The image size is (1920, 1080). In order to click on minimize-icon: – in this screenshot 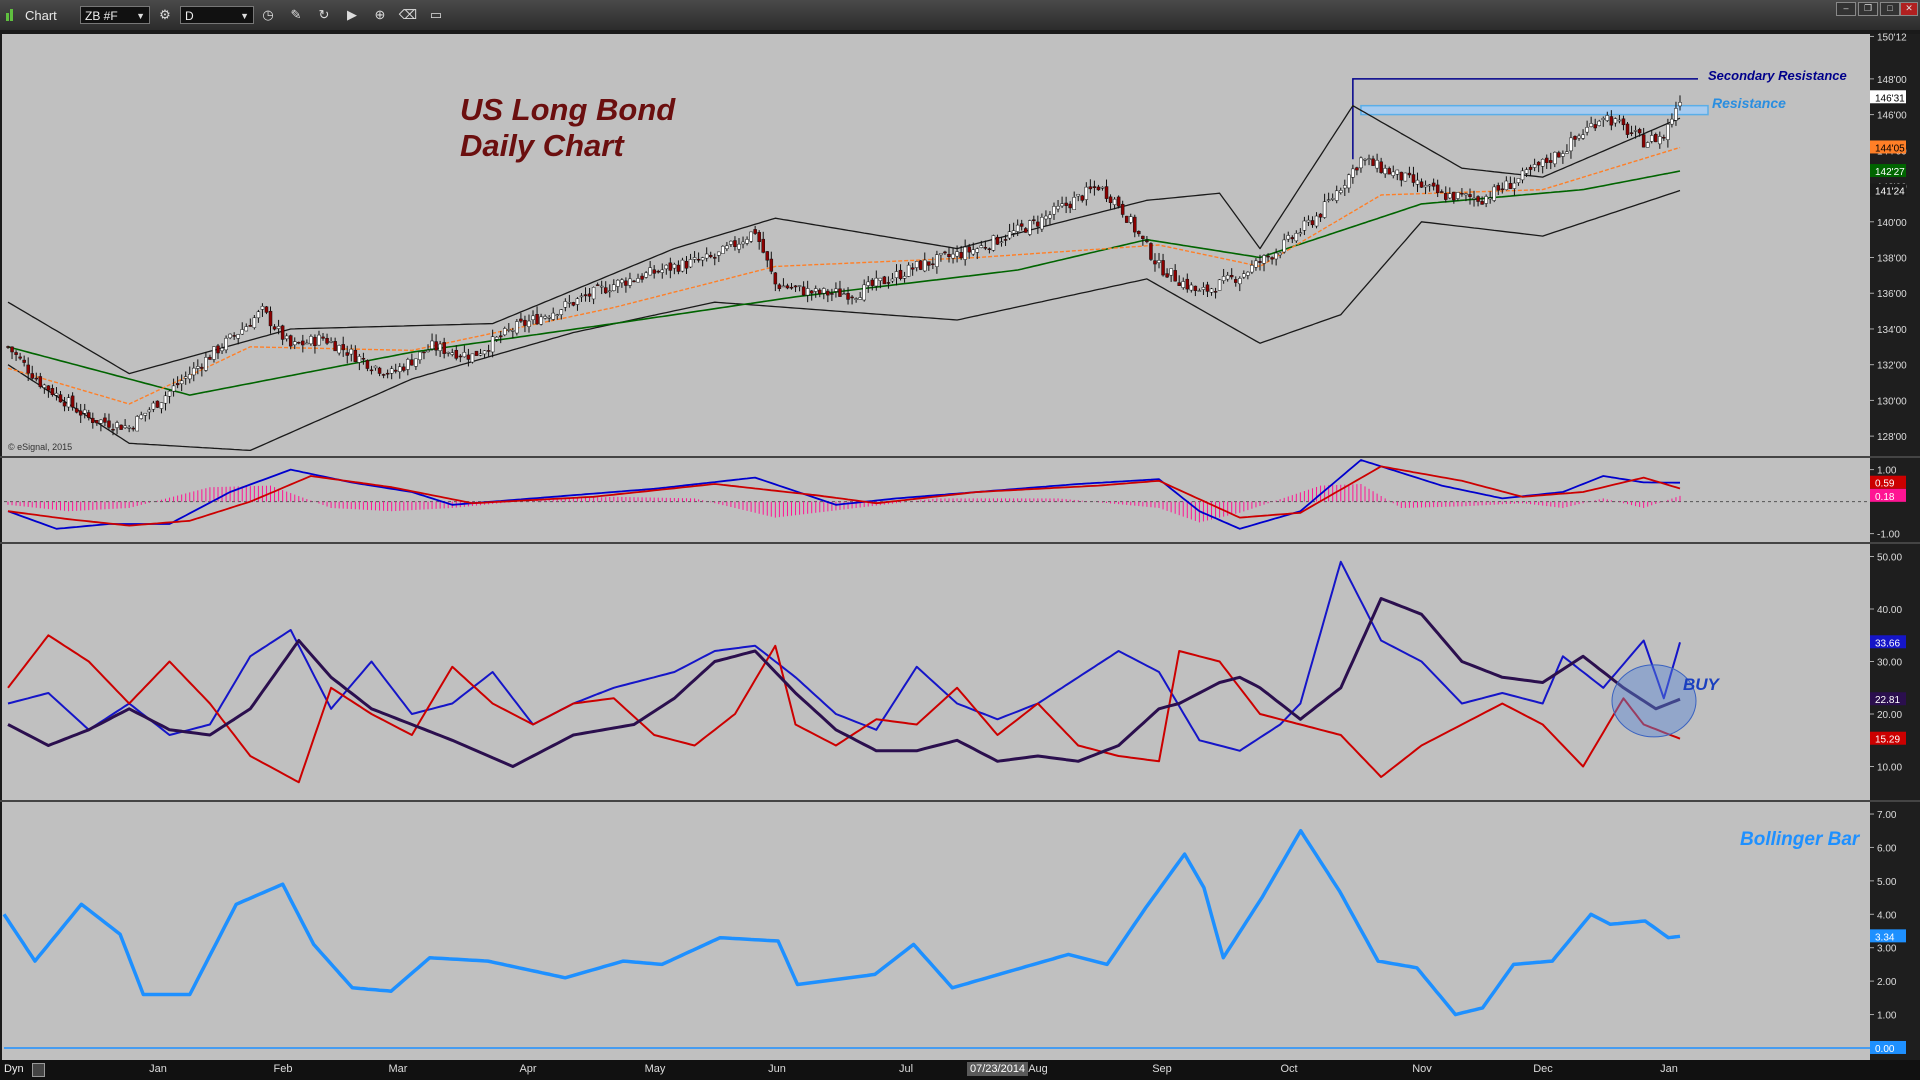, I will do `click(1846, 9)`.